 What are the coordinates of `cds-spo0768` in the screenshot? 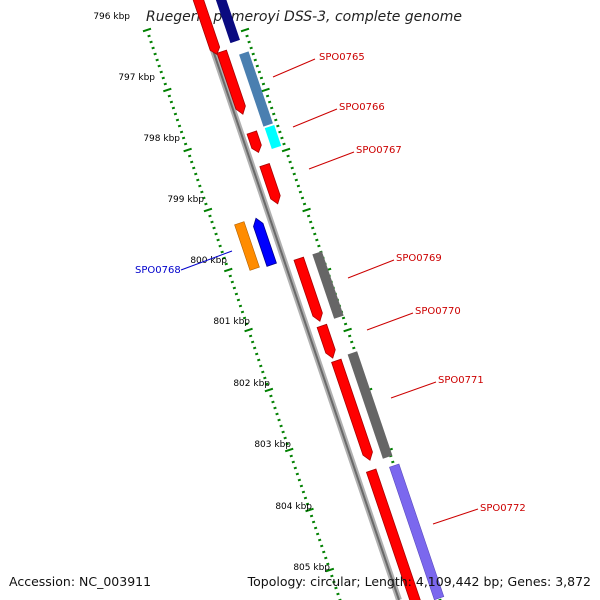 It's located at (264, 242).